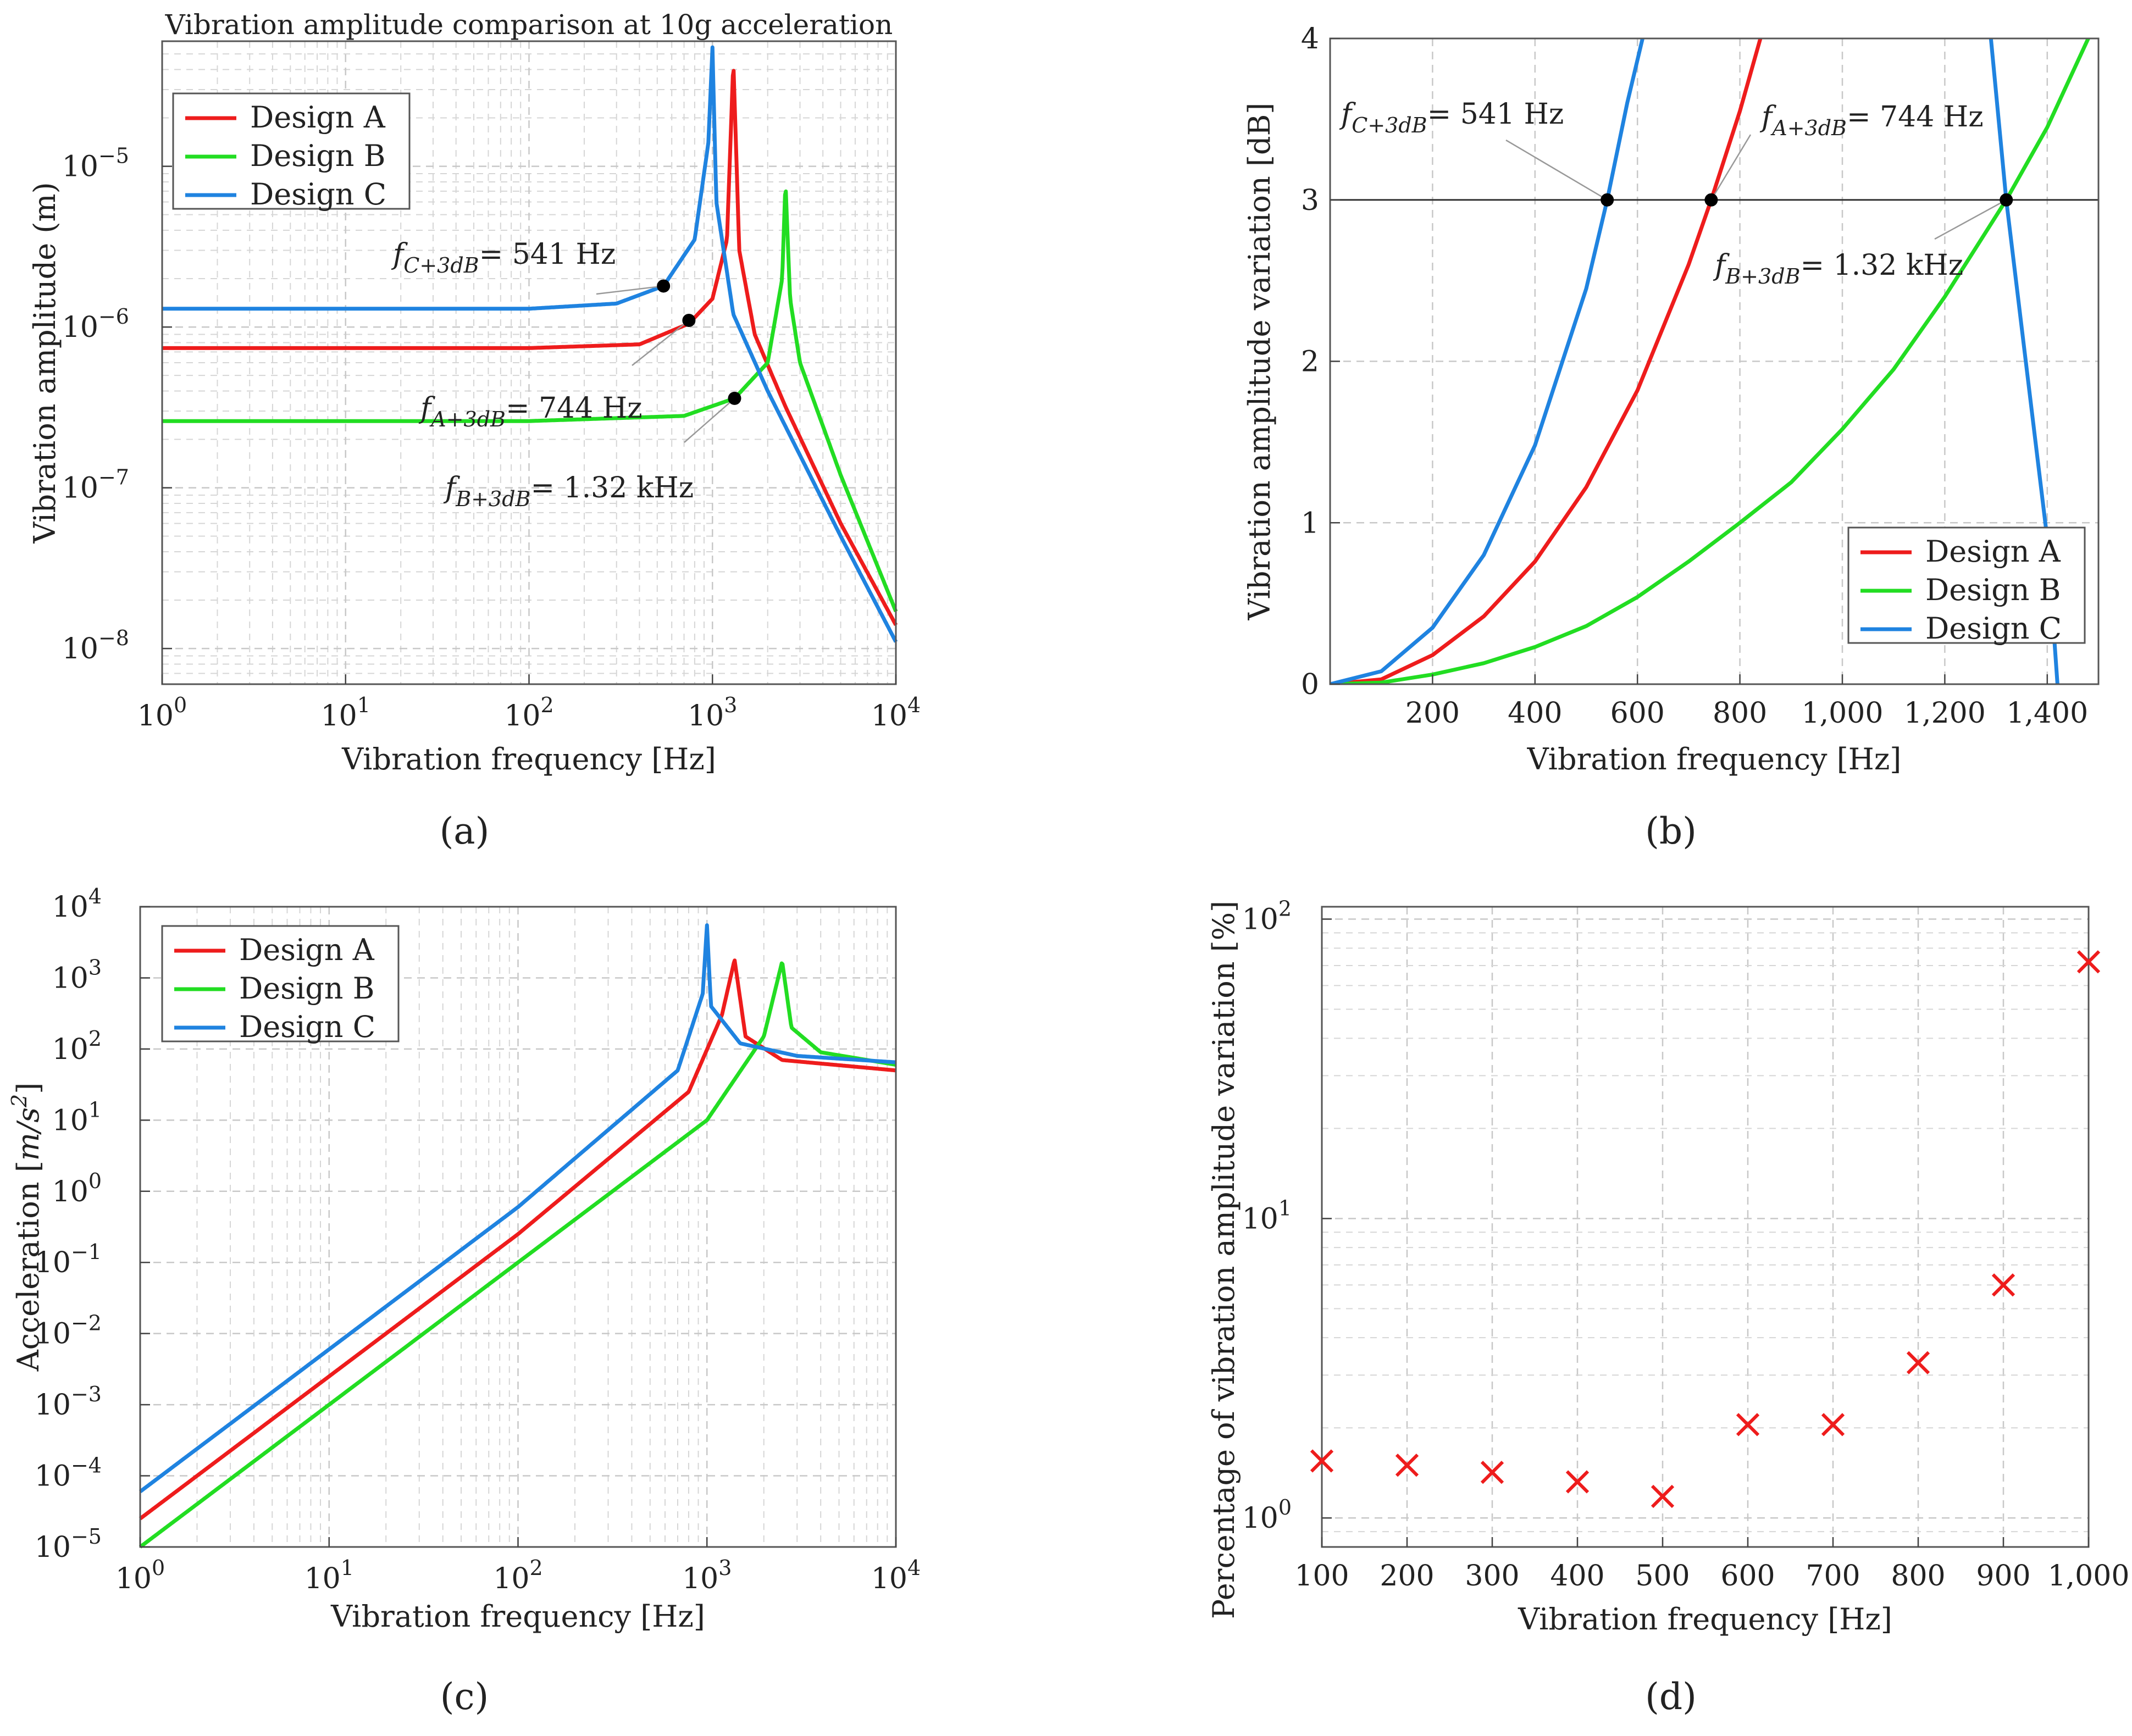 The image size is (2132, 1736). I want to click on c-ytick-label: 10⁻⁵, so click(68, 1544).